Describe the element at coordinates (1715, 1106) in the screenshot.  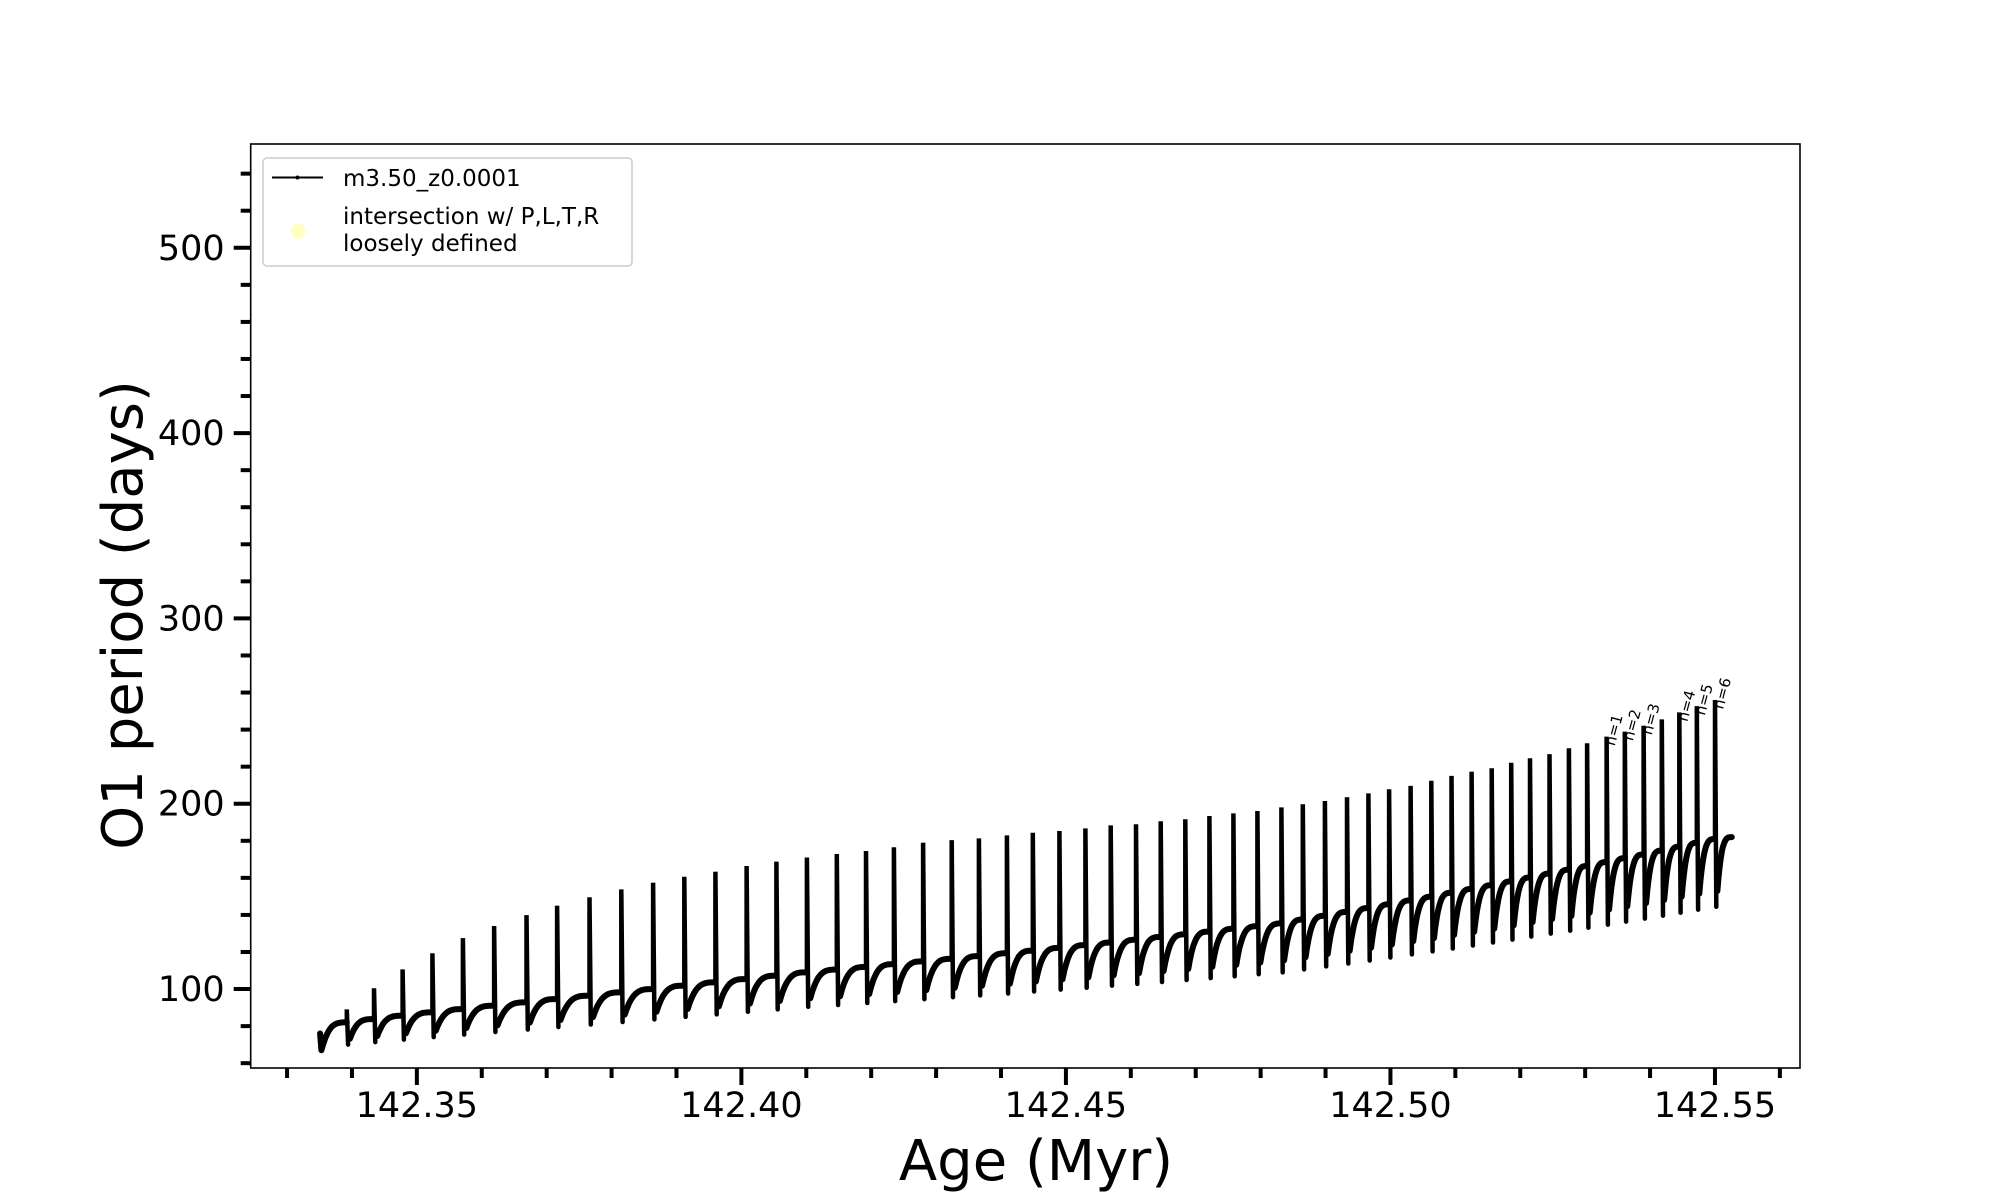
I see `x-tick-label: 142.55` at that location.